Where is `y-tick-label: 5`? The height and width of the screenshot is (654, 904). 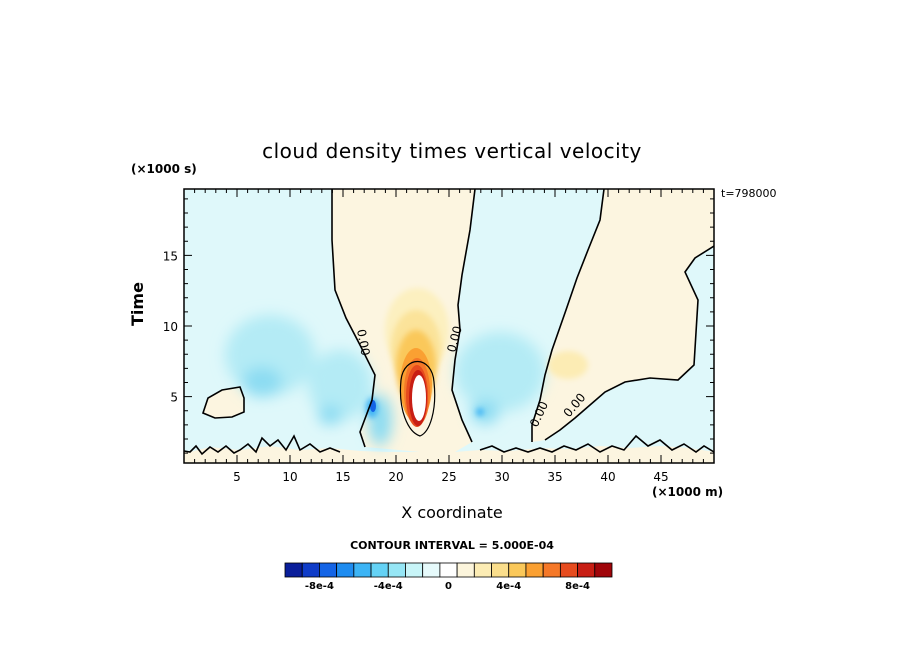
y-tick-label: 5 is located at coordinates (174, 398).